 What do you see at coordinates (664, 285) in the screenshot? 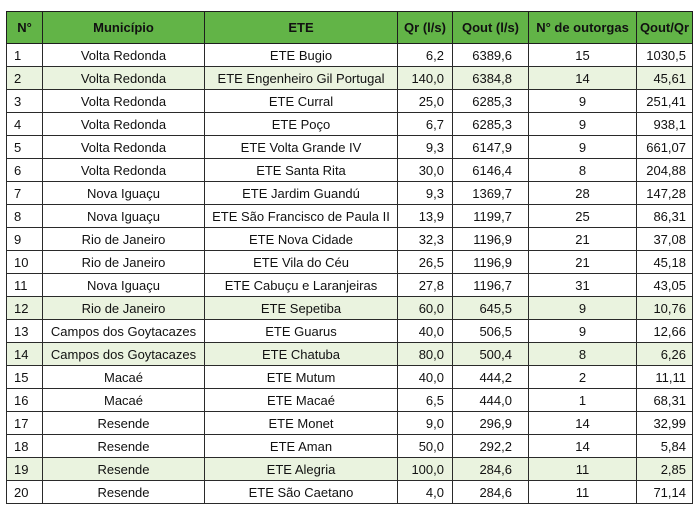
I see `cell-ratio: 43,05` at bounding box center [664, 285].